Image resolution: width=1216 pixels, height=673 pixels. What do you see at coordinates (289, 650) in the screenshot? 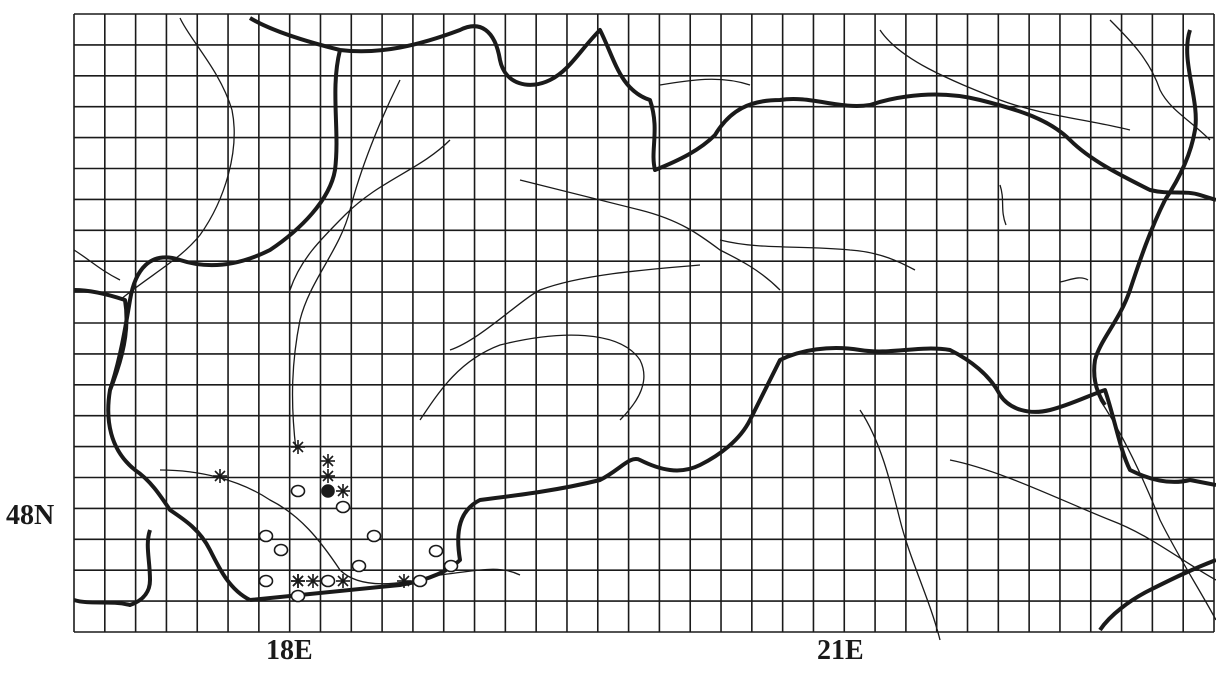
I see `longitude-label-18e: 18E` at bounding box center [289, 650].